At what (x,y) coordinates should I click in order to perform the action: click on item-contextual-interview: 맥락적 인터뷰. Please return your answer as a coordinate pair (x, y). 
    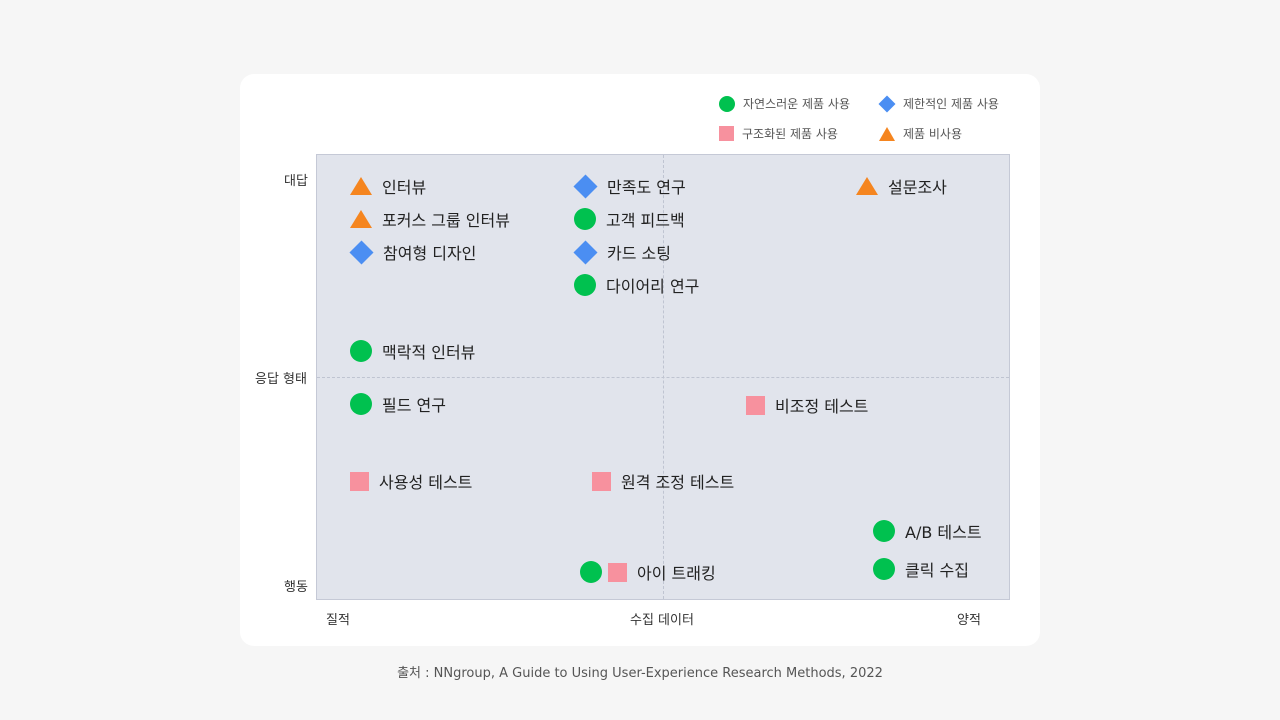
    Looking at the image, I should click on (412, 351).